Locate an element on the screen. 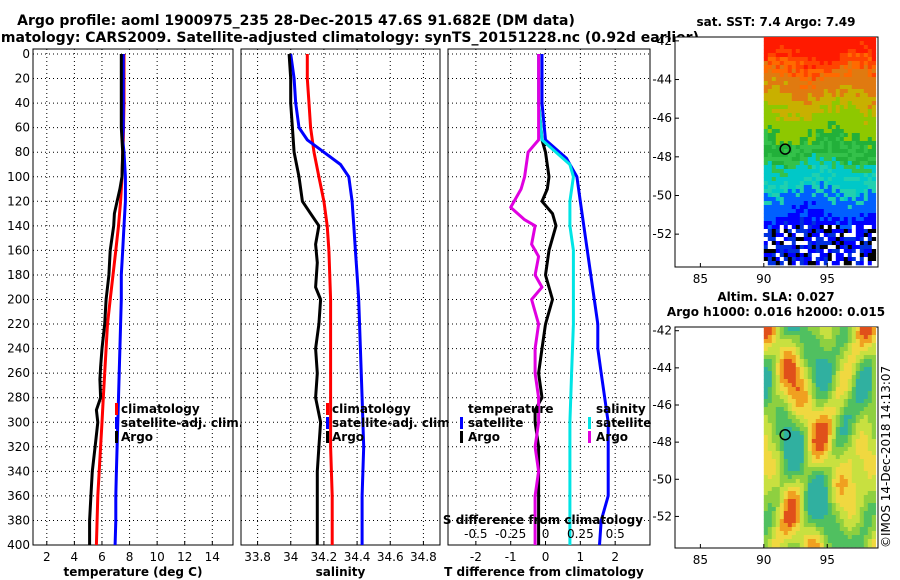 The height and width of the screenshot is (580, 900). imos-credit: ©IMOS 14-Dec-2018 14:13:07 is located at coordinates (886, 457).